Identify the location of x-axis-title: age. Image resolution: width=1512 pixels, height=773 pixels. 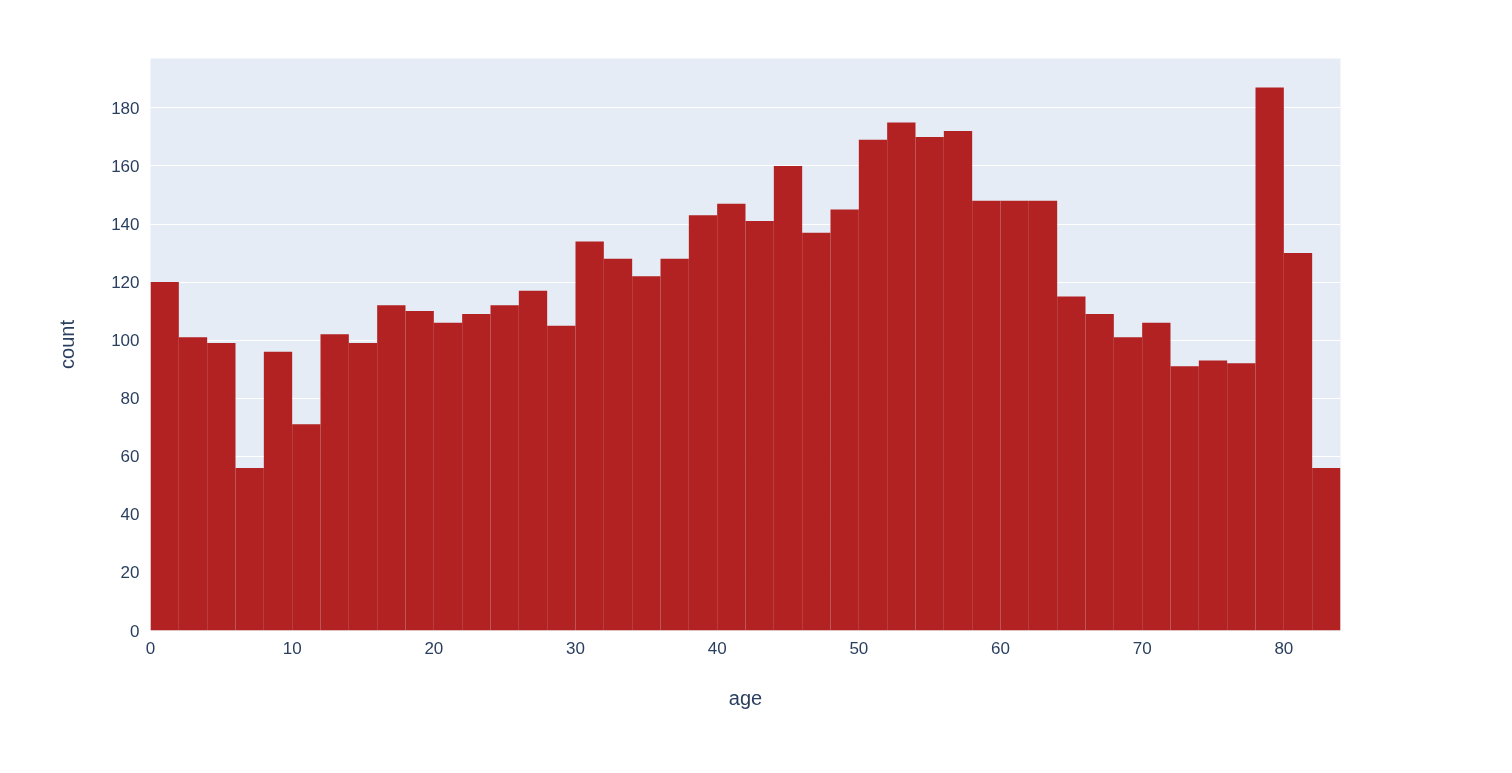
(745, 697).